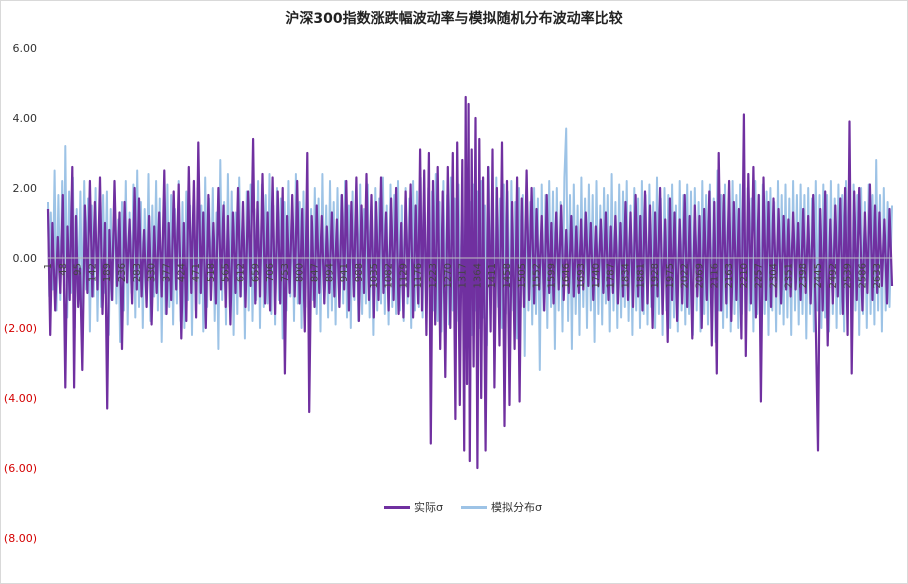 The width and height of the screenshot is (908, 584). I want to click on x-tick-label: 2539, so click(848, 275).